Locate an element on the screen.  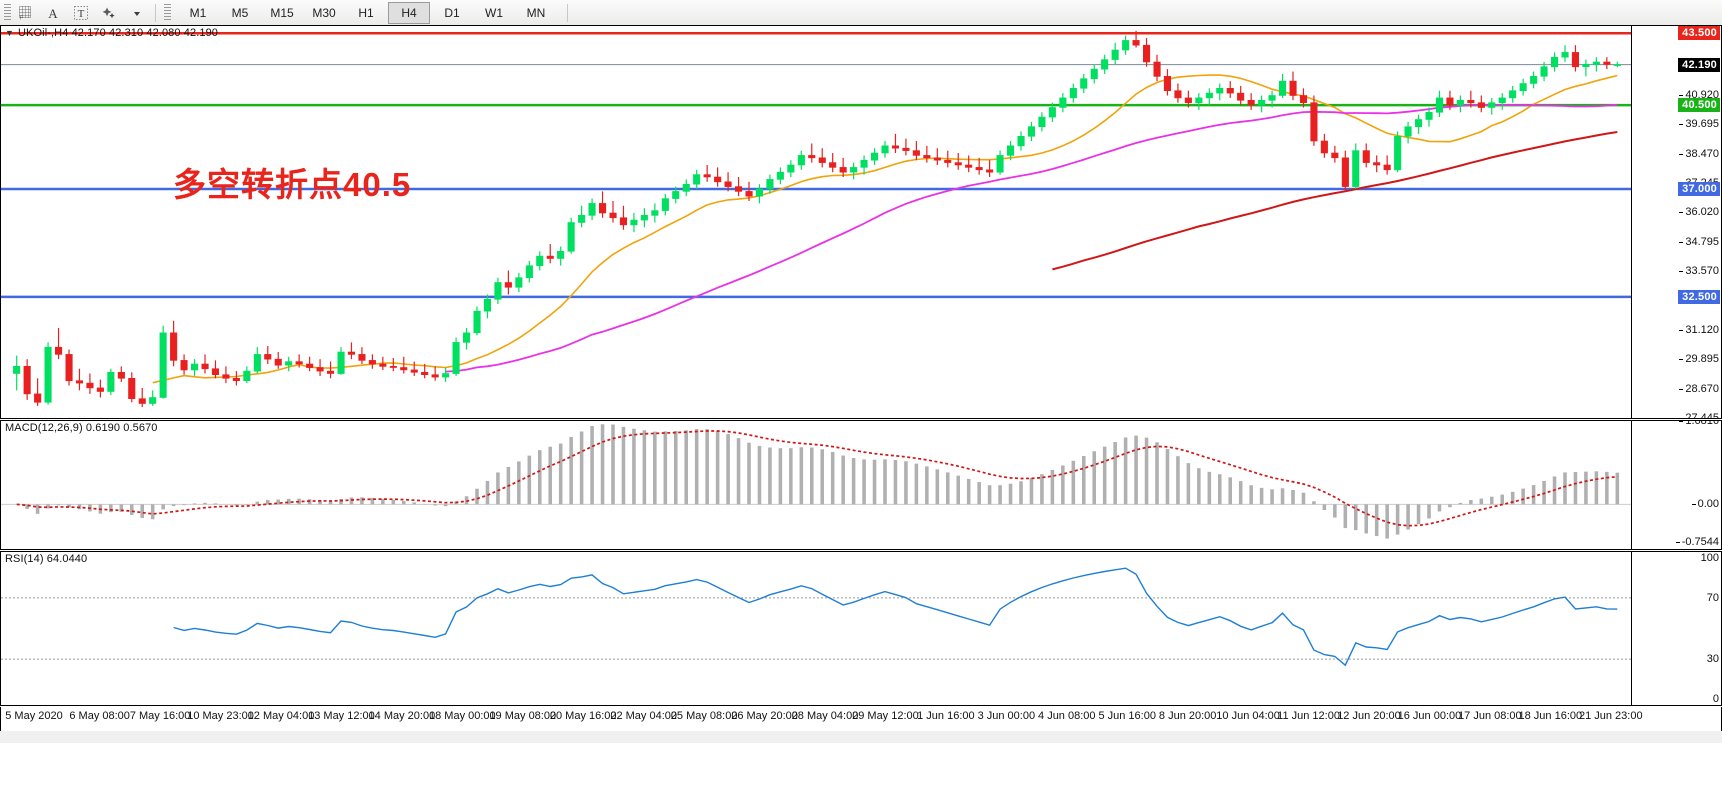
time-axis-label: 28 May 04:00 is located at coordinates (825, 716).